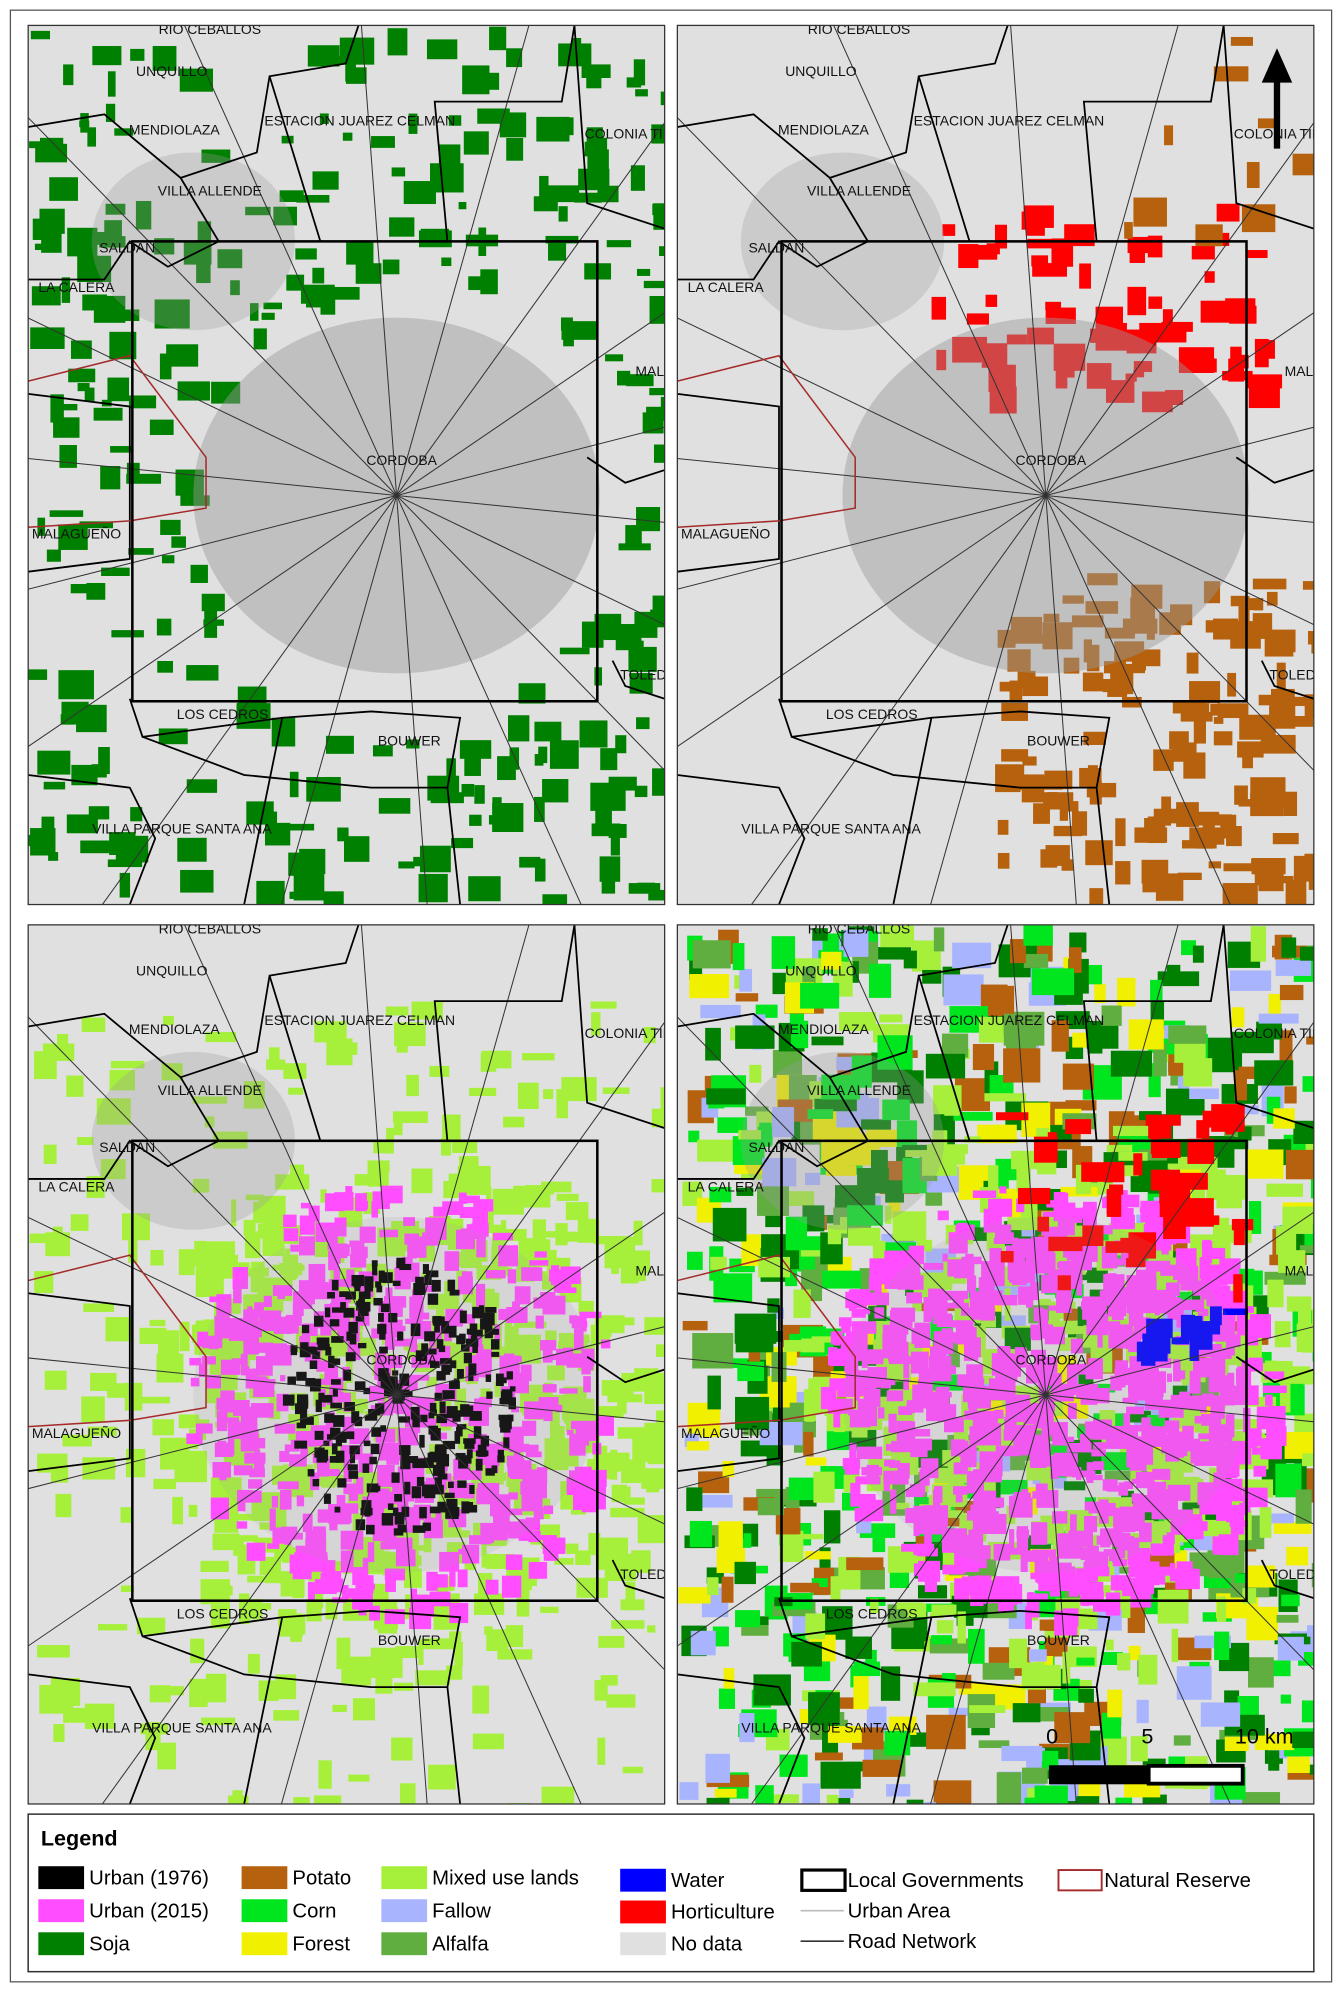 Image resolution: width=1342 pixels, height=1992 pixels. What do you see at coordinates (831, 828) in the screenshot?
I see `place-label: VILLA PARQUE SANTA ANA` at bounding box center [831, 828].